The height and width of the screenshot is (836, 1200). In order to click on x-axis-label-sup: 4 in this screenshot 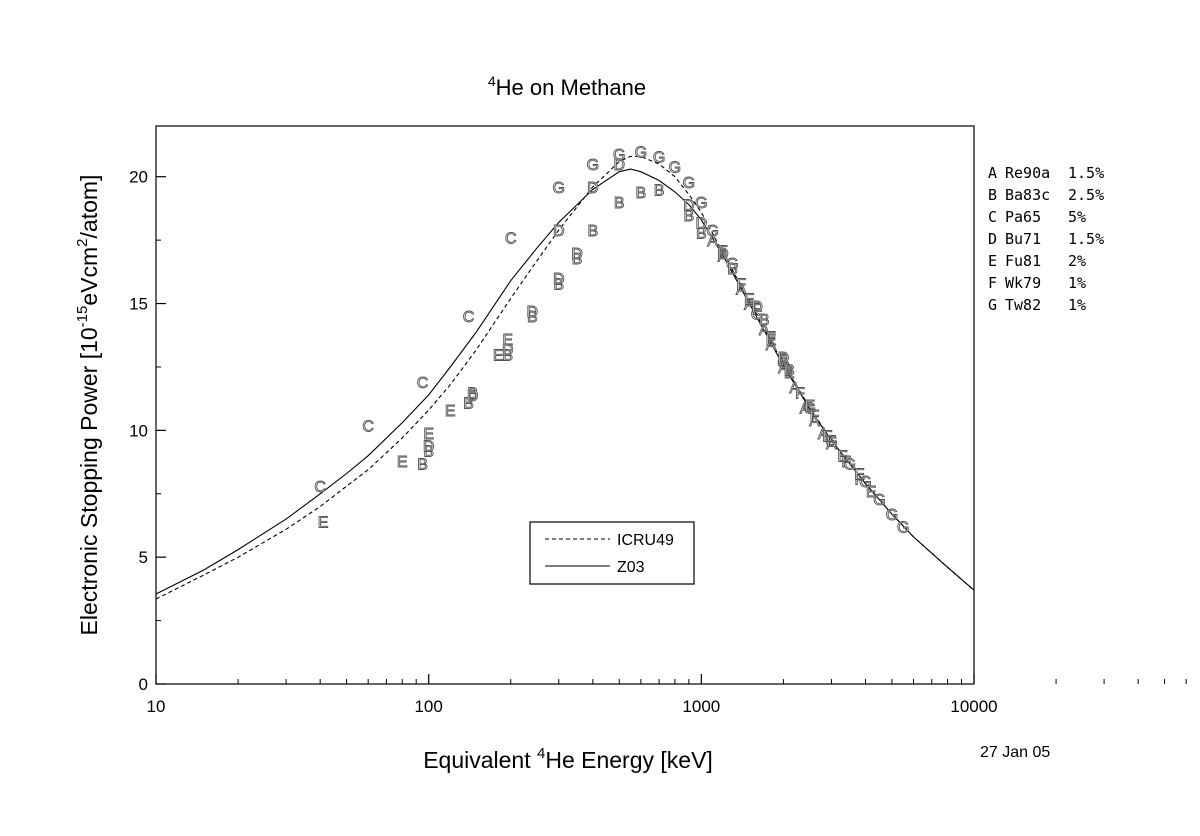, I will do `click(541, 753)`.